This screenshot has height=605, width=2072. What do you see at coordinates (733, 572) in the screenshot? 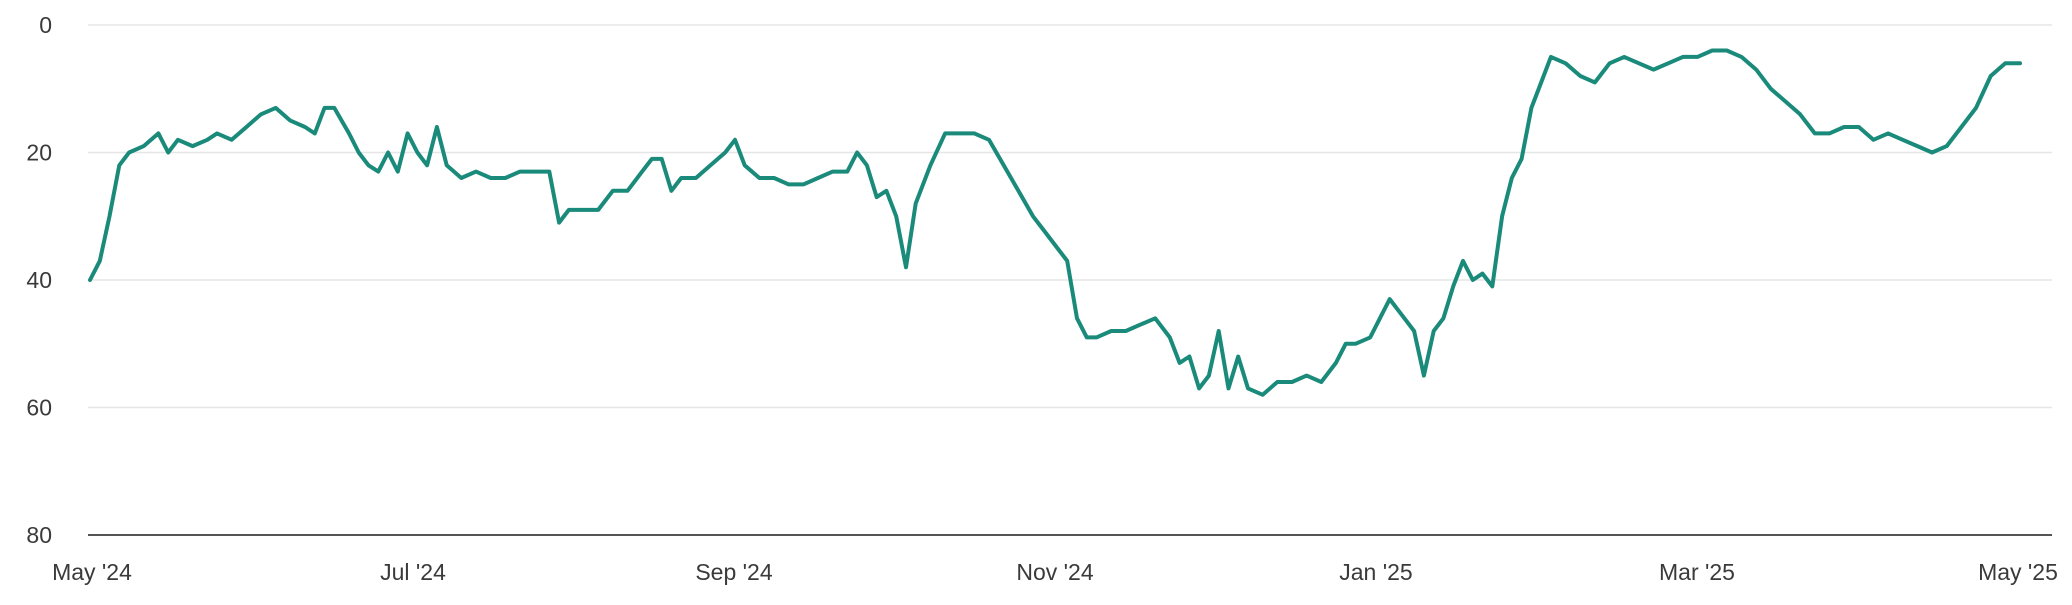
I see `x-tick-label: Sep '24` at bounding box center [733, 572].